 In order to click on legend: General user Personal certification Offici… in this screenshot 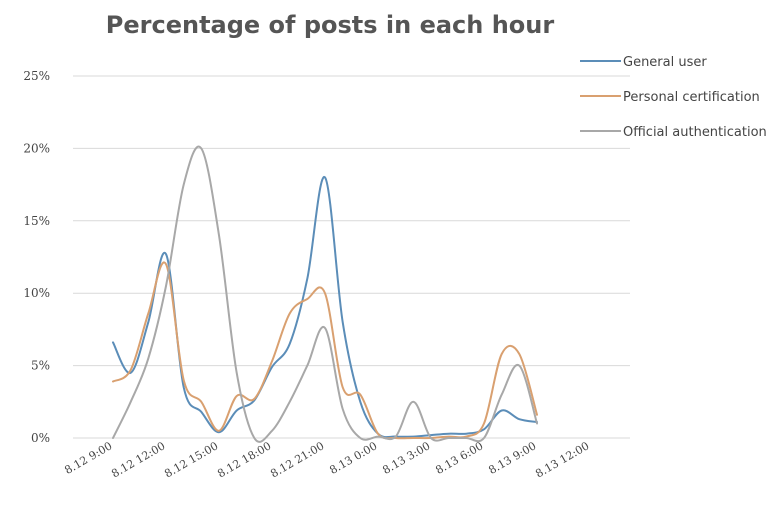, I will do `click(673, 97)`.